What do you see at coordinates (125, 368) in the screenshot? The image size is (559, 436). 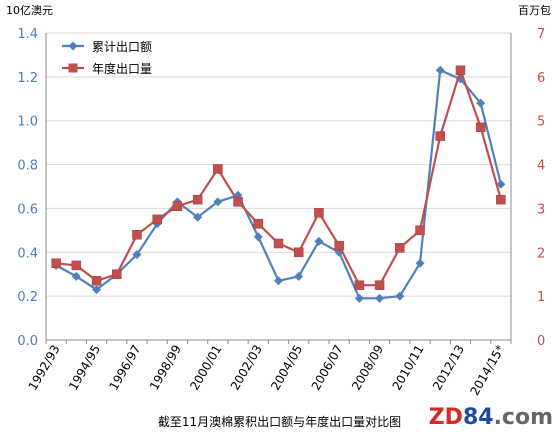 I see `x-tick-label: 1996/97` at bounding box center [125, 368].